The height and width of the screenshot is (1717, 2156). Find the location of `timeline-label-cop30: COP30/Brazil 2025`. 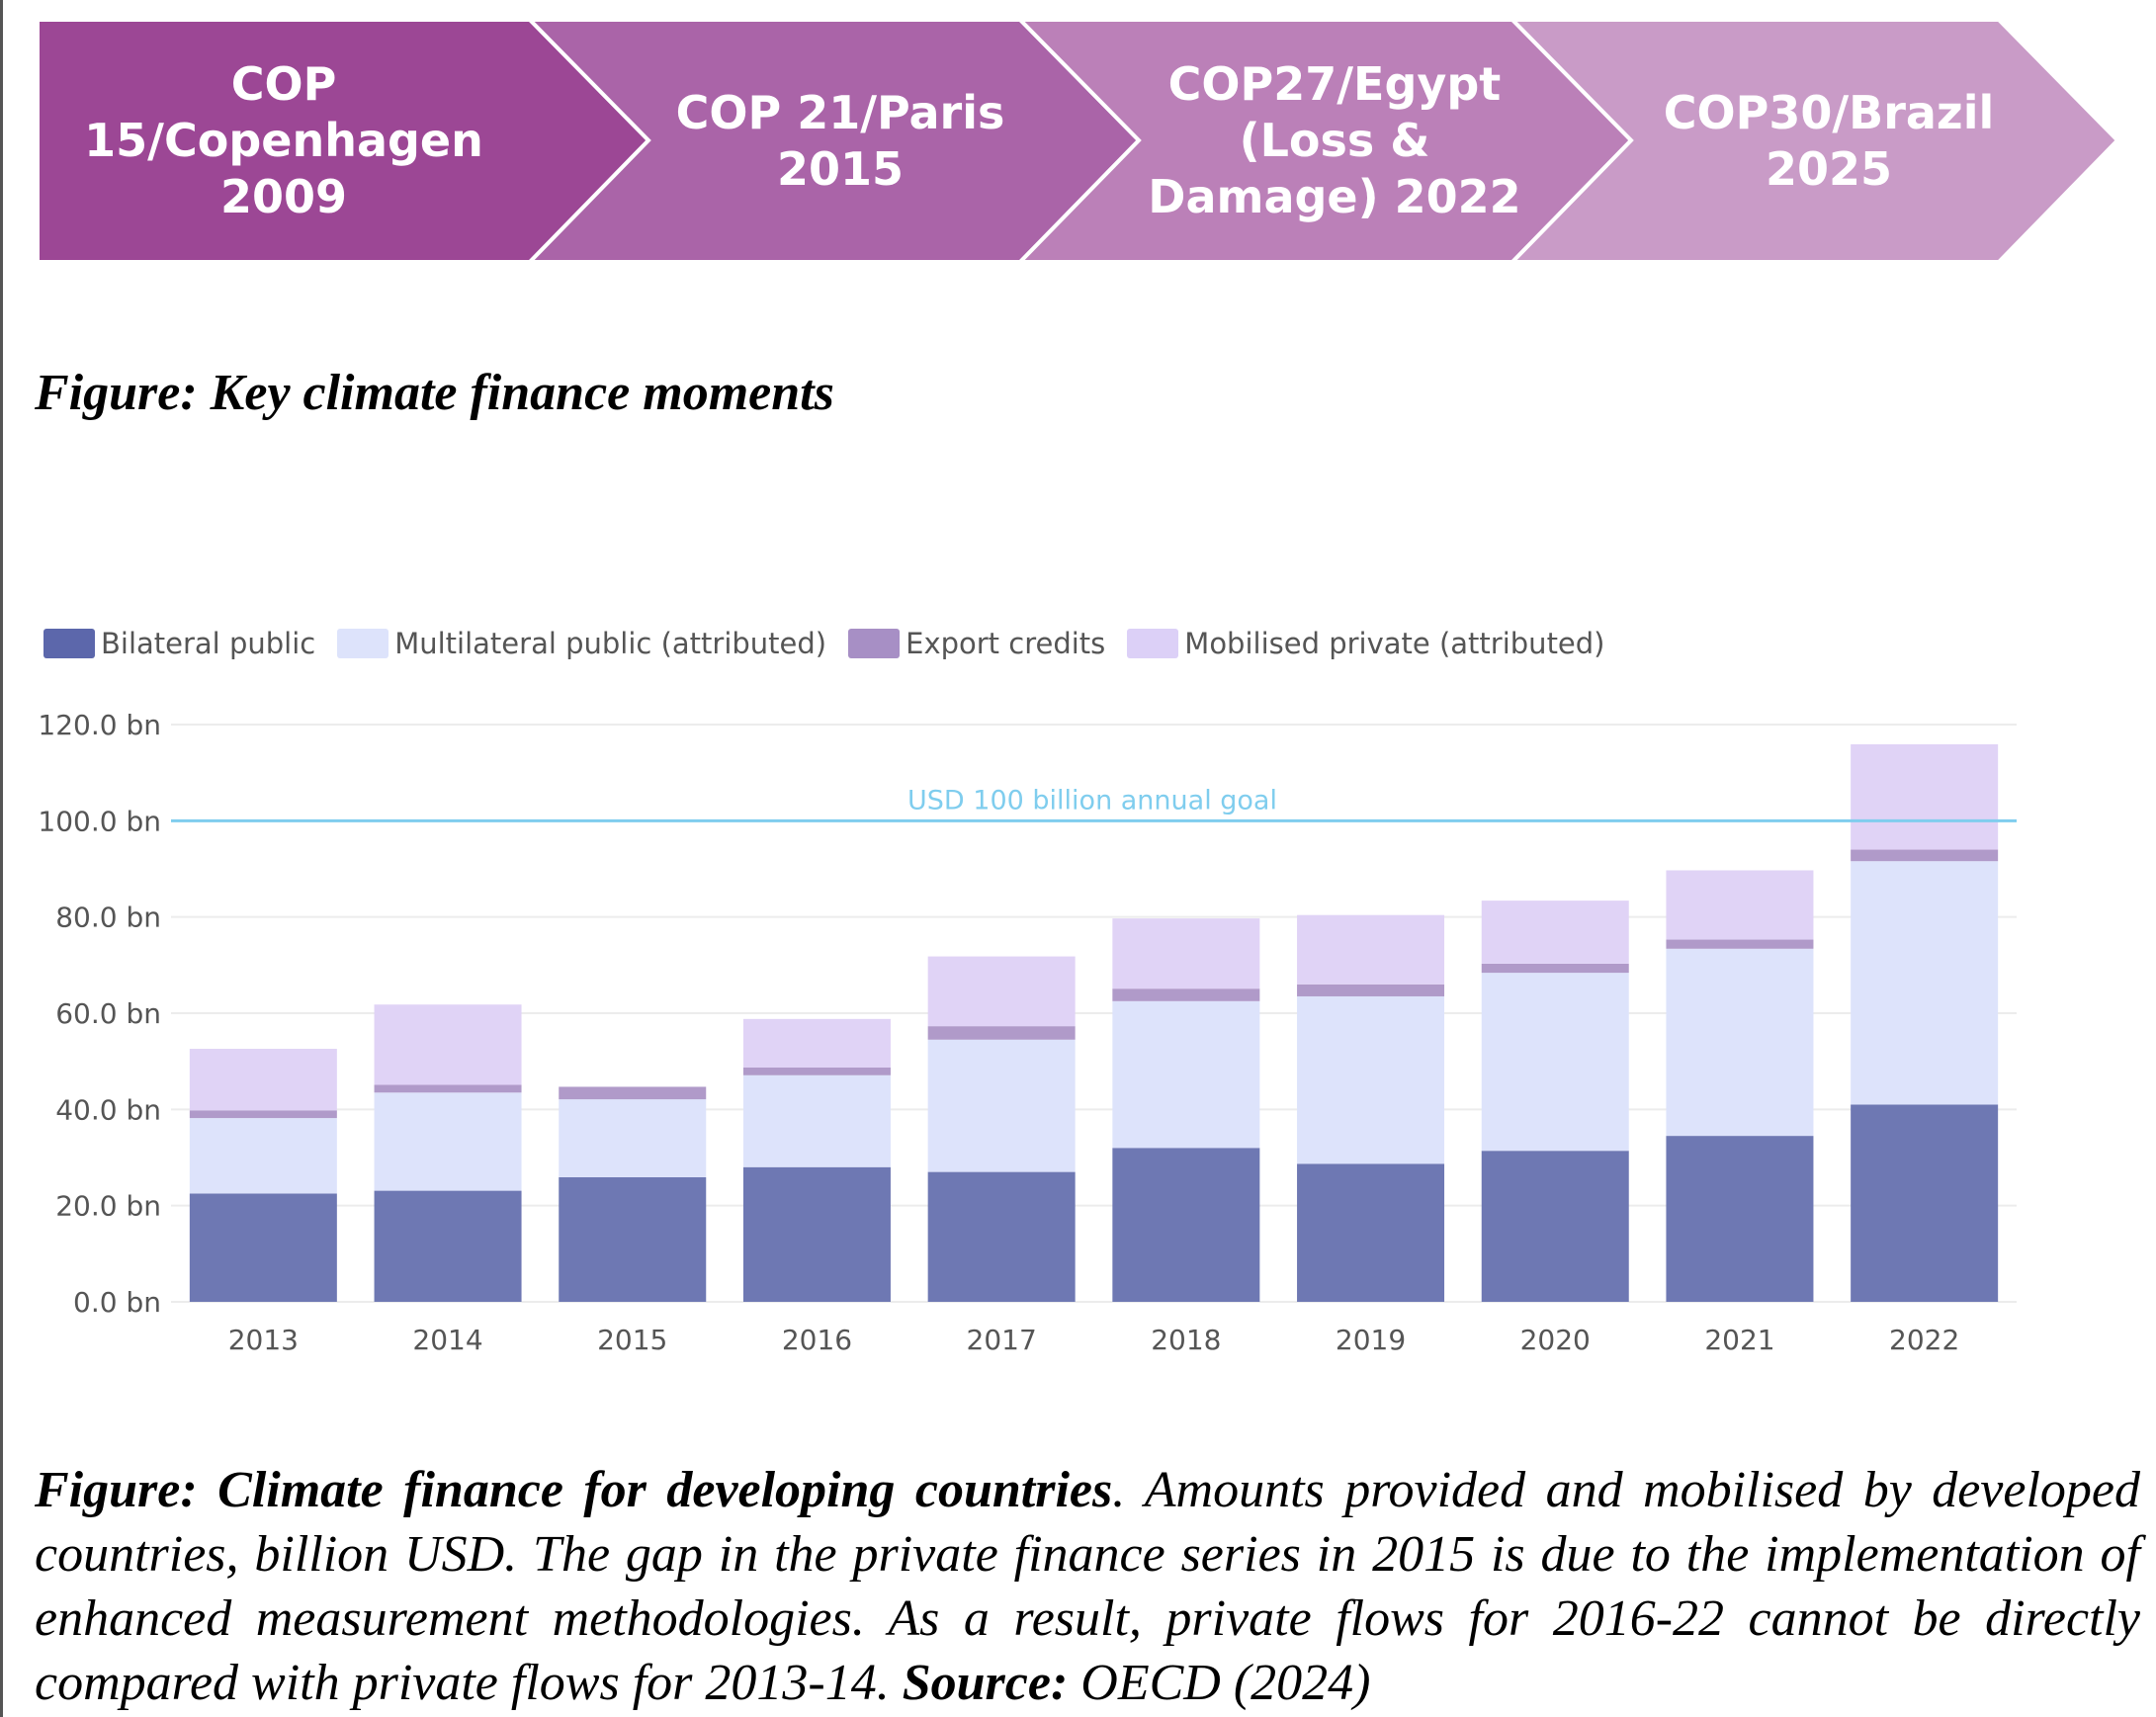

timeline-label-cop30: COP30/Brazil 2025 is located at coordinates (1829, 140).